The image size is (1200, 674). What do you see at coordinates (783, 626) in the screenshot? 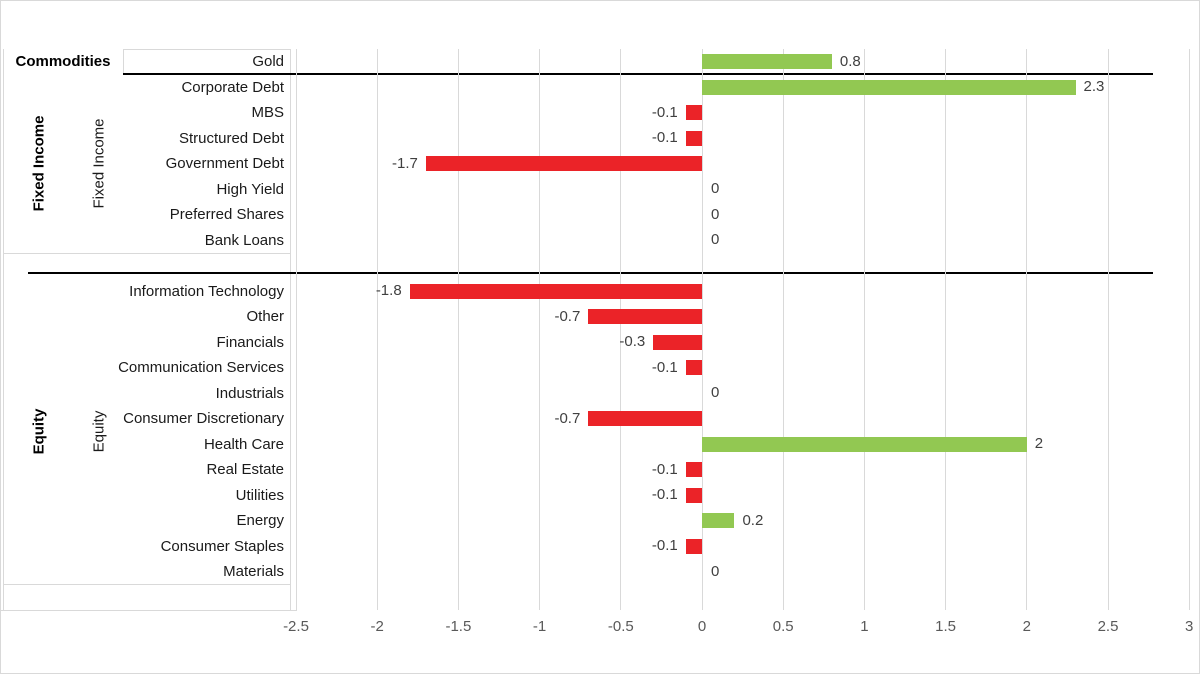
I see `x-axis-tick-label: 0.5` at bounding box center [783, 626].